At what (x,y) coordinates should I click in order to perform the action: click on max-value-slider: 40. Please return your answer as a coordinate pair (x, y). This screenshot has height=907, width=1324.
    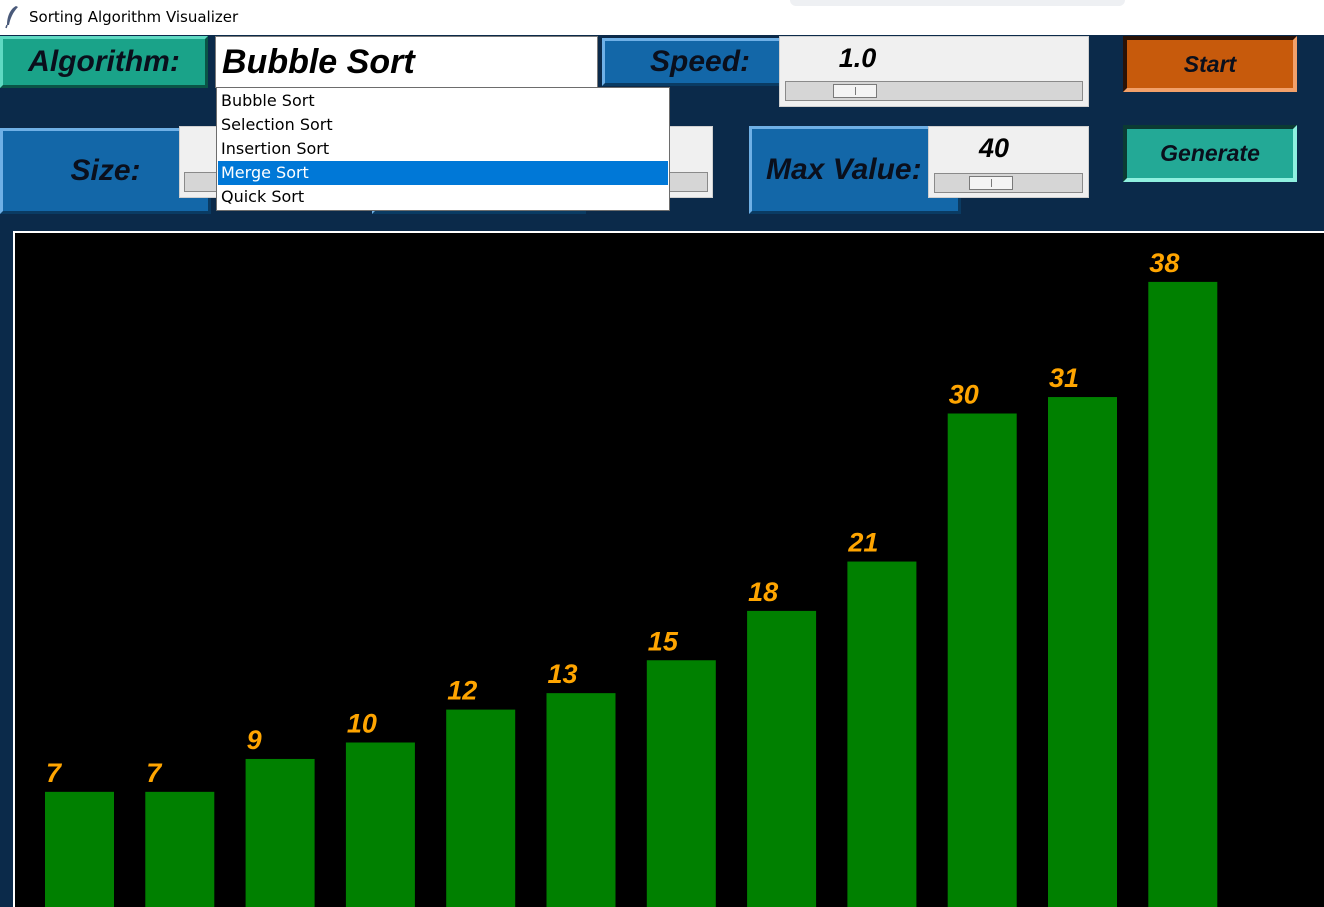
    Looking at the image, I should click on (1008, 162).